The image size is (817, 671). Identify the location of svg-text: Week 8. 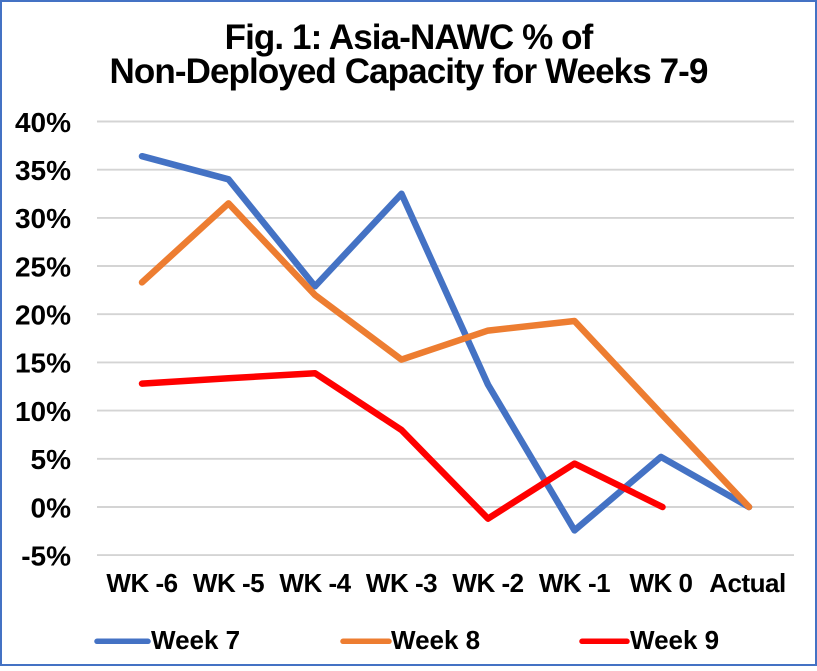
(435, 640).